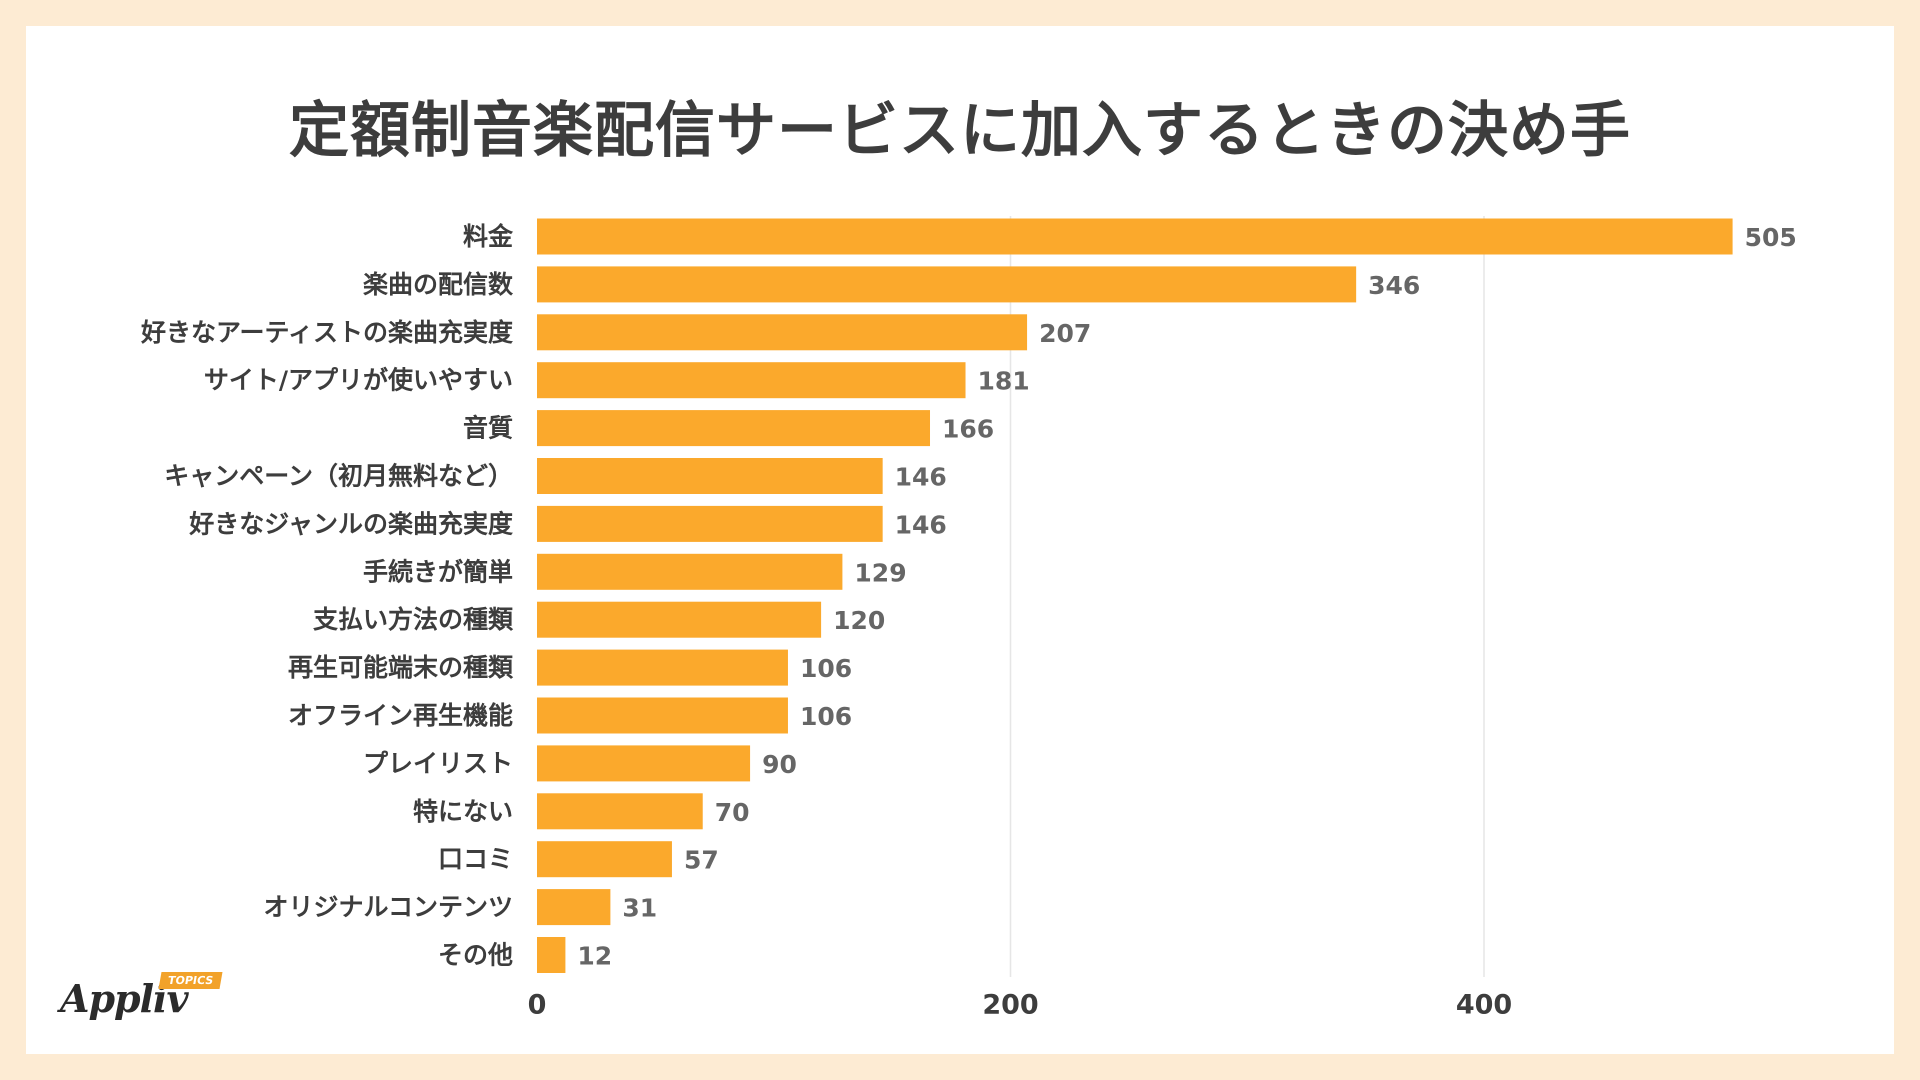 Image resolution: width=1920 pixels, height=1080 pixels. I want to click on category-label-15: その他, so click(475, 955).